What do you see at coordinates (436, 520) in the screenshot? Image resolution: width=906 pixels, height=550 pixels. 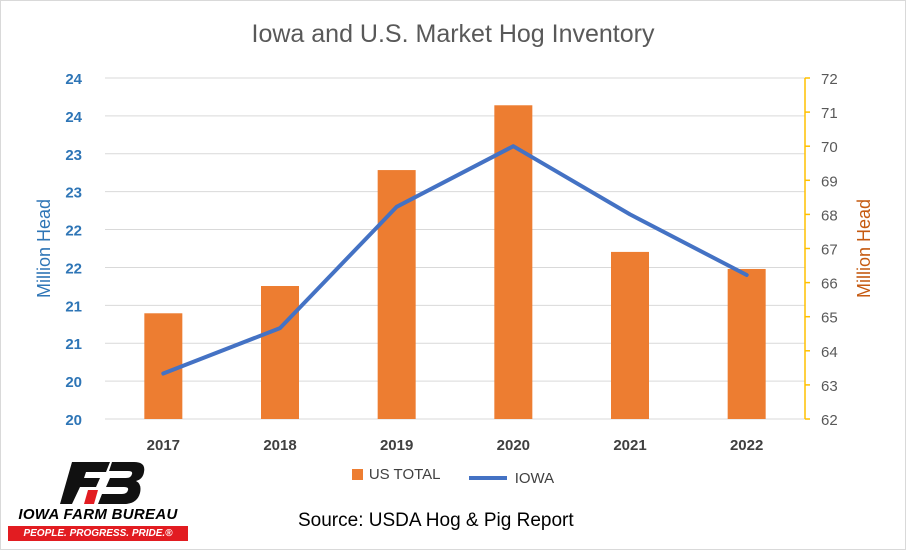 I see `source-note: Source: USDA Hog & Pig Report` at bounding box center [436, 520].